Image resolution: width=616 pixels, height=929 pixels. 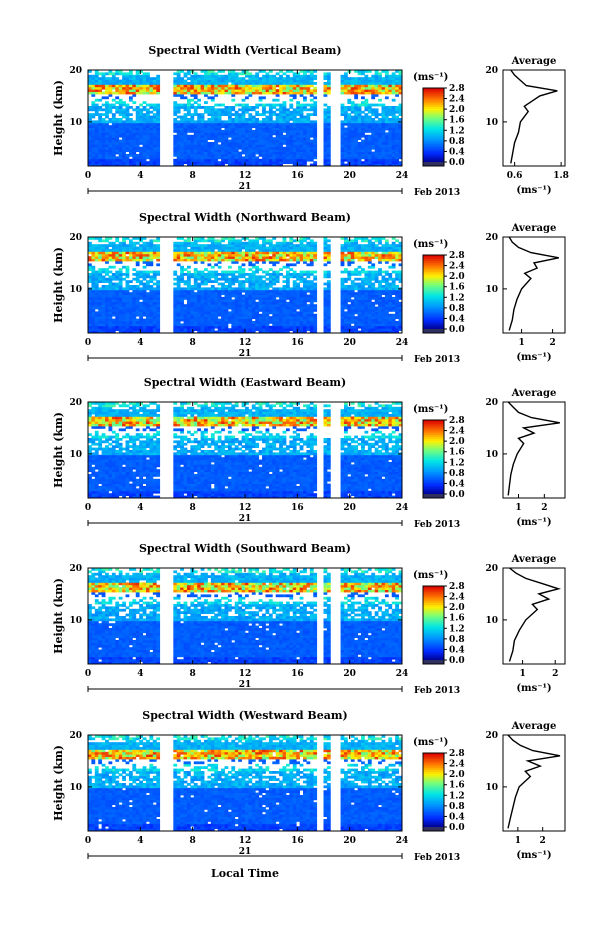 What do you see at coordinates (245, 118) in the screenshot?
I see `heatmap` at bounding box center [245, 118].